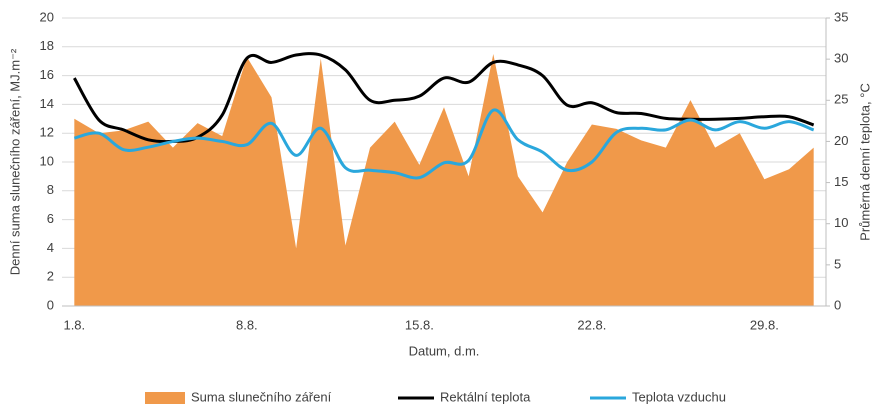  Describe the element at coordinates (14, 161) in the screenshot. I see `y-axis-title: Denní suma slunečního záření, MJ.m⁻²` at that location.